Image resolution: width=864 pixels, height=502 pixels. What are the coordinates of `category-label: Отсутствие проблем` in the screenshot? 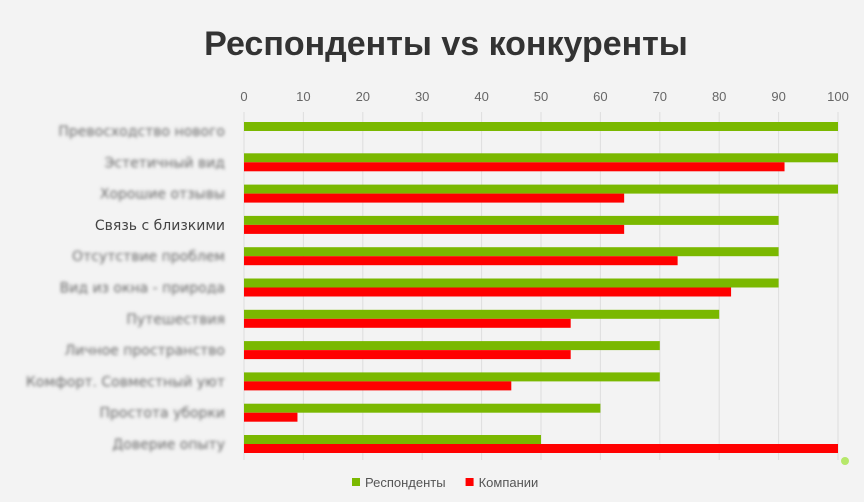 It's located at (148, 257).